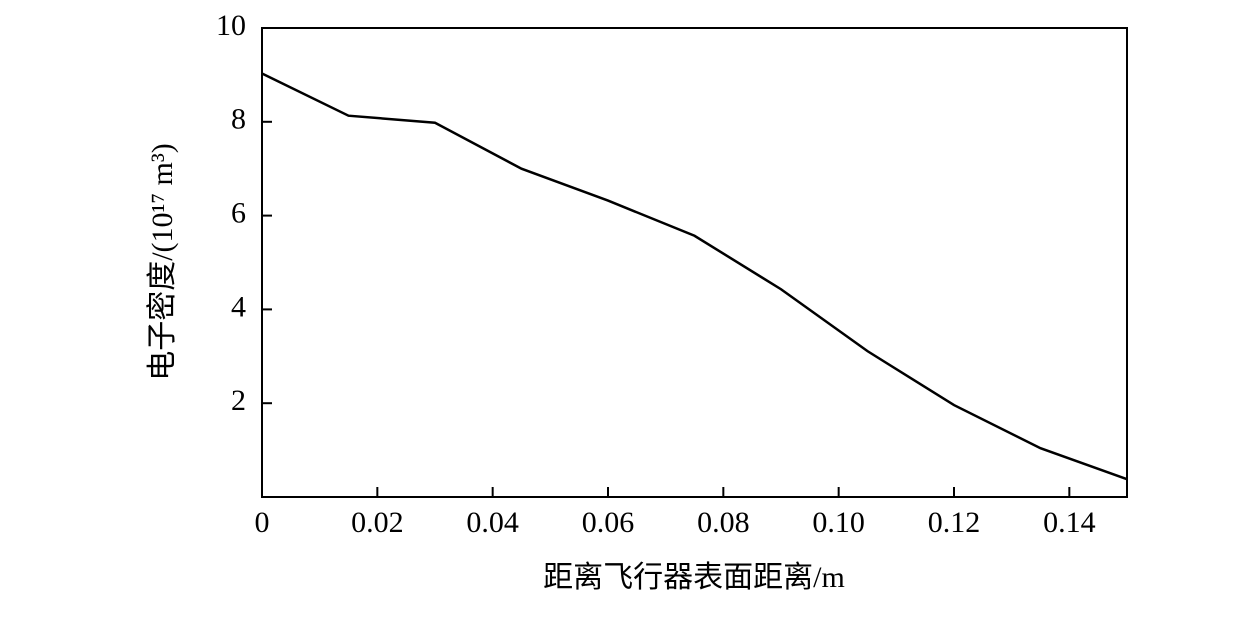 The width and height of the screenshot is (1260, 619). Describe the element at coordinates (377, 522) in the screenshot. I see `x-tick-label: 0.02` at that location.